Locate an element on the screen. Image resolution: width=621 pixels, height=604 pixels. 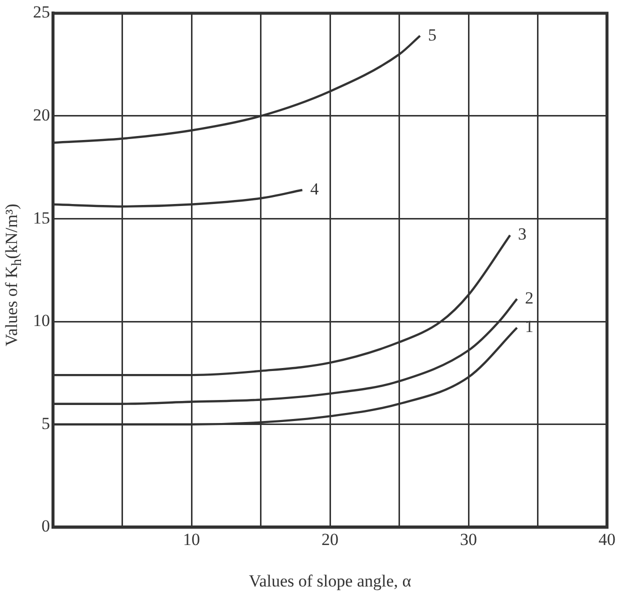
series-label: 4 is located at coordinates (315, 188).